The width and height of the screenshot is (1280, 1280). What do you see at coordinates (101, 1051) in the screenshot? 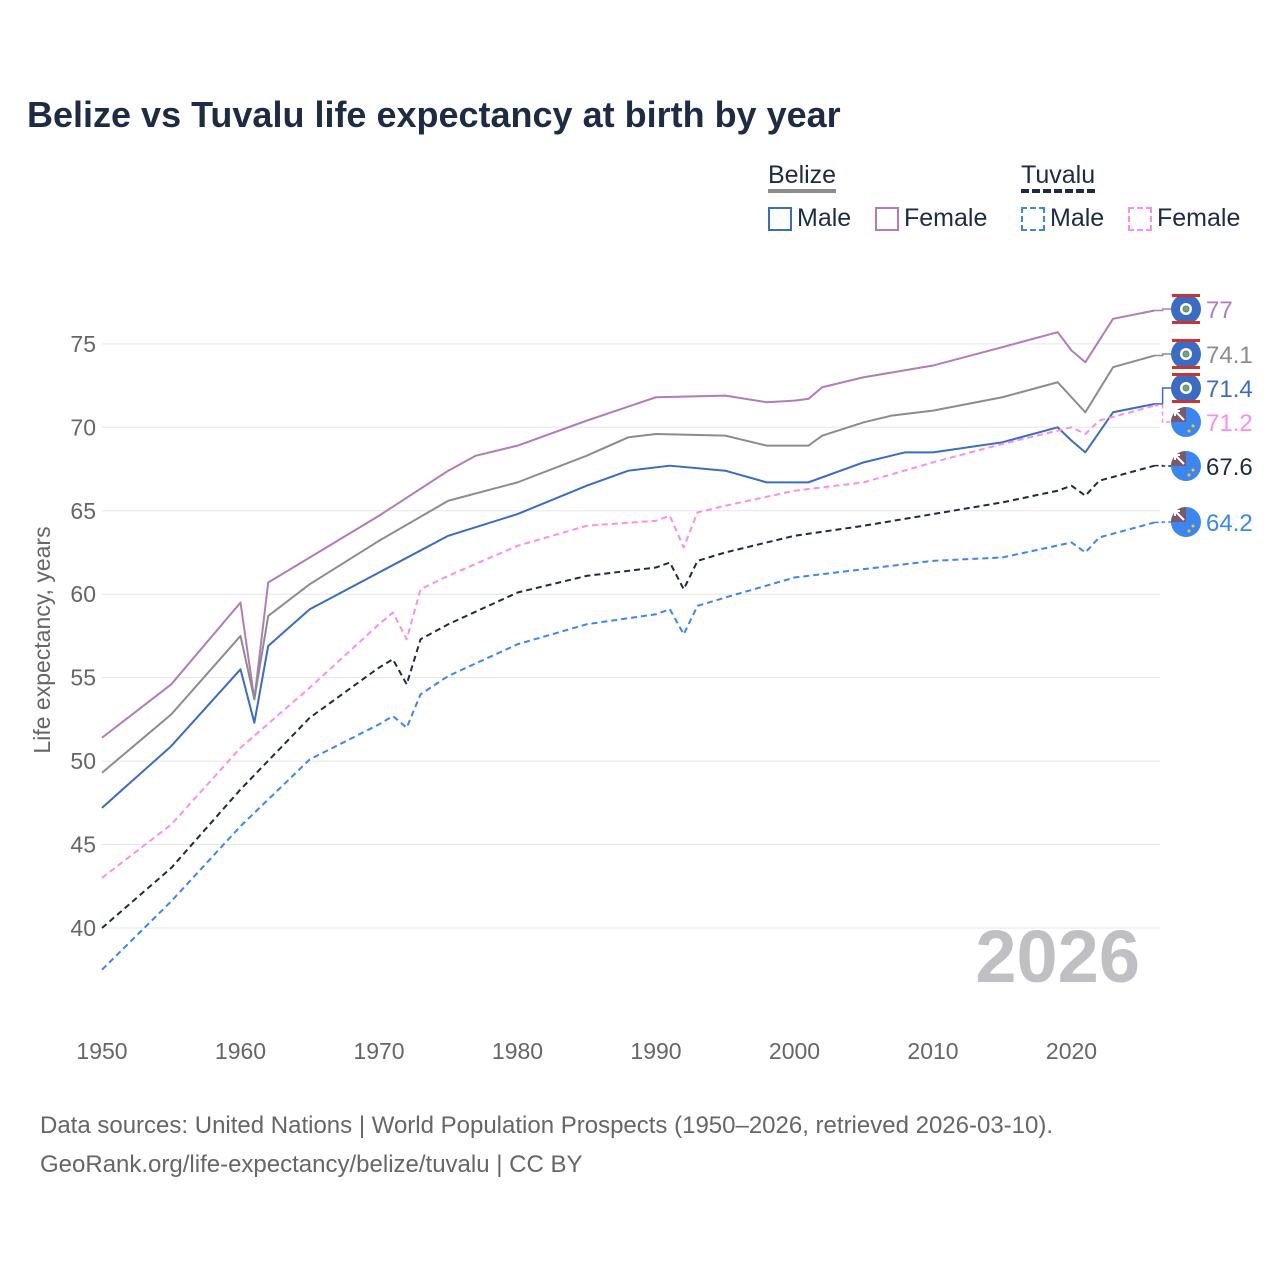
I see `x-tick-label: 1950` at bounding box center [101, 1051].